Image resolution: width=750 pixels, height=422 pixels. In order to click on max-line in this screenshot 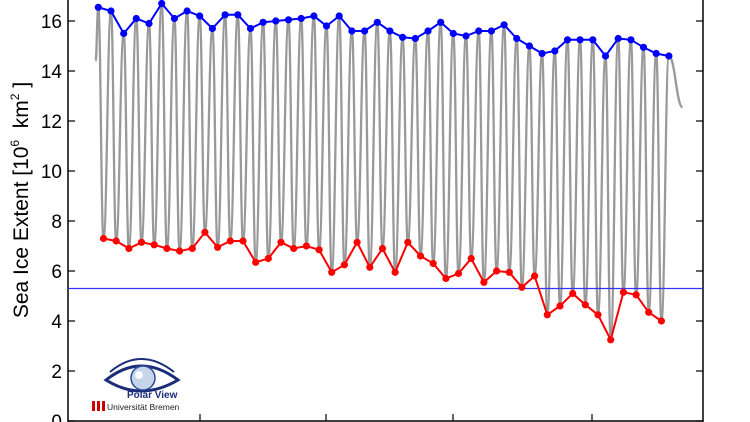, I will do `click(384, 29)`.